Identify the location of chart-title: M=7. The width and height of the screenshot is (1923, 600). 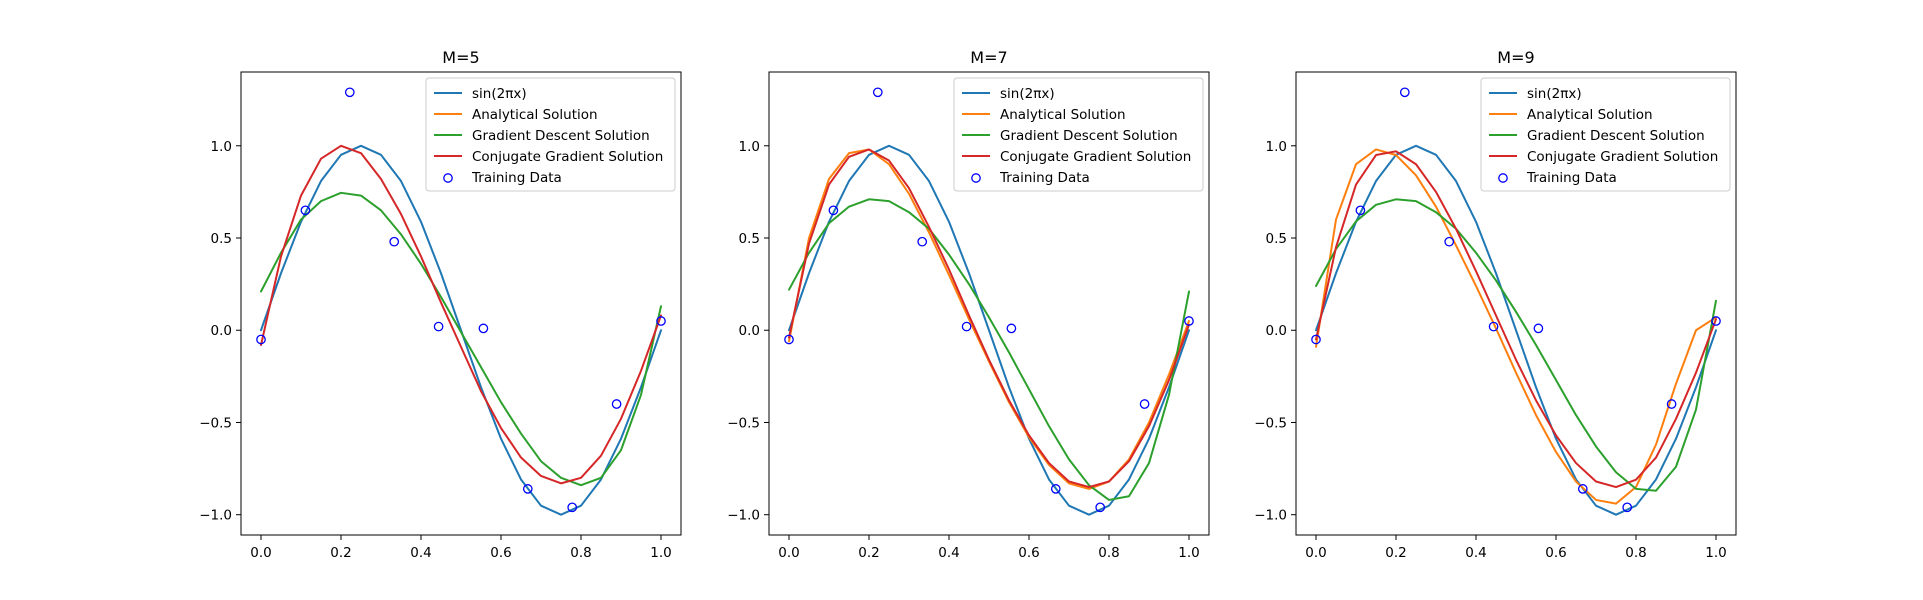
(988, 57).